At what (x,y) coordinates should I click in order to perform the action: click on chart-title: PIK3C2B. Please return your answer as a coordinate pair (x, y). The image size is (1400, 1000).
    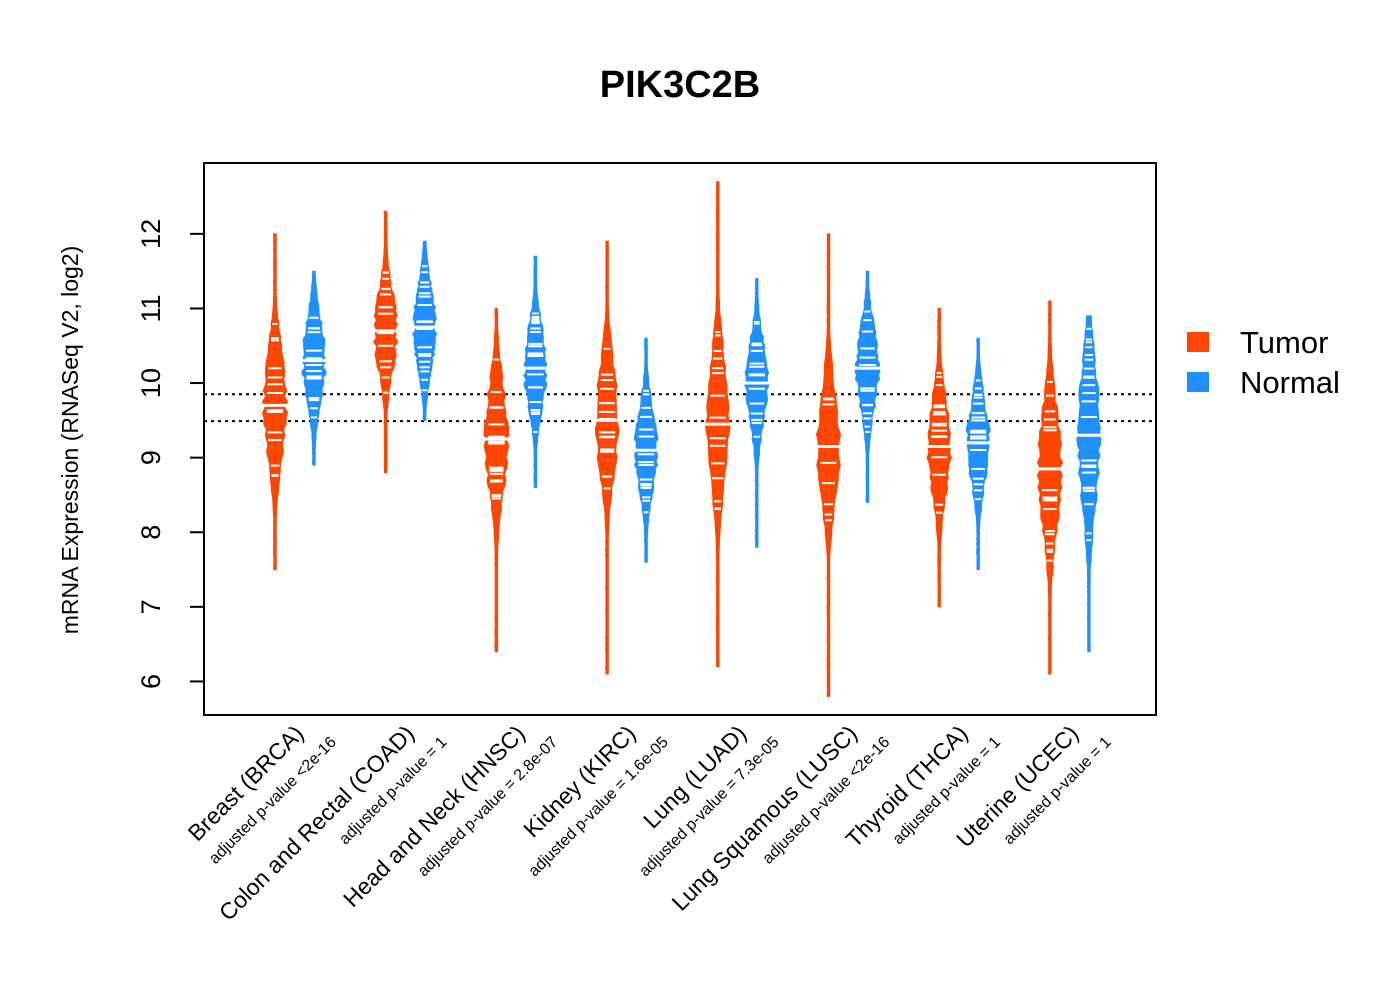
    Looking at the image, I should click on (680, 85).